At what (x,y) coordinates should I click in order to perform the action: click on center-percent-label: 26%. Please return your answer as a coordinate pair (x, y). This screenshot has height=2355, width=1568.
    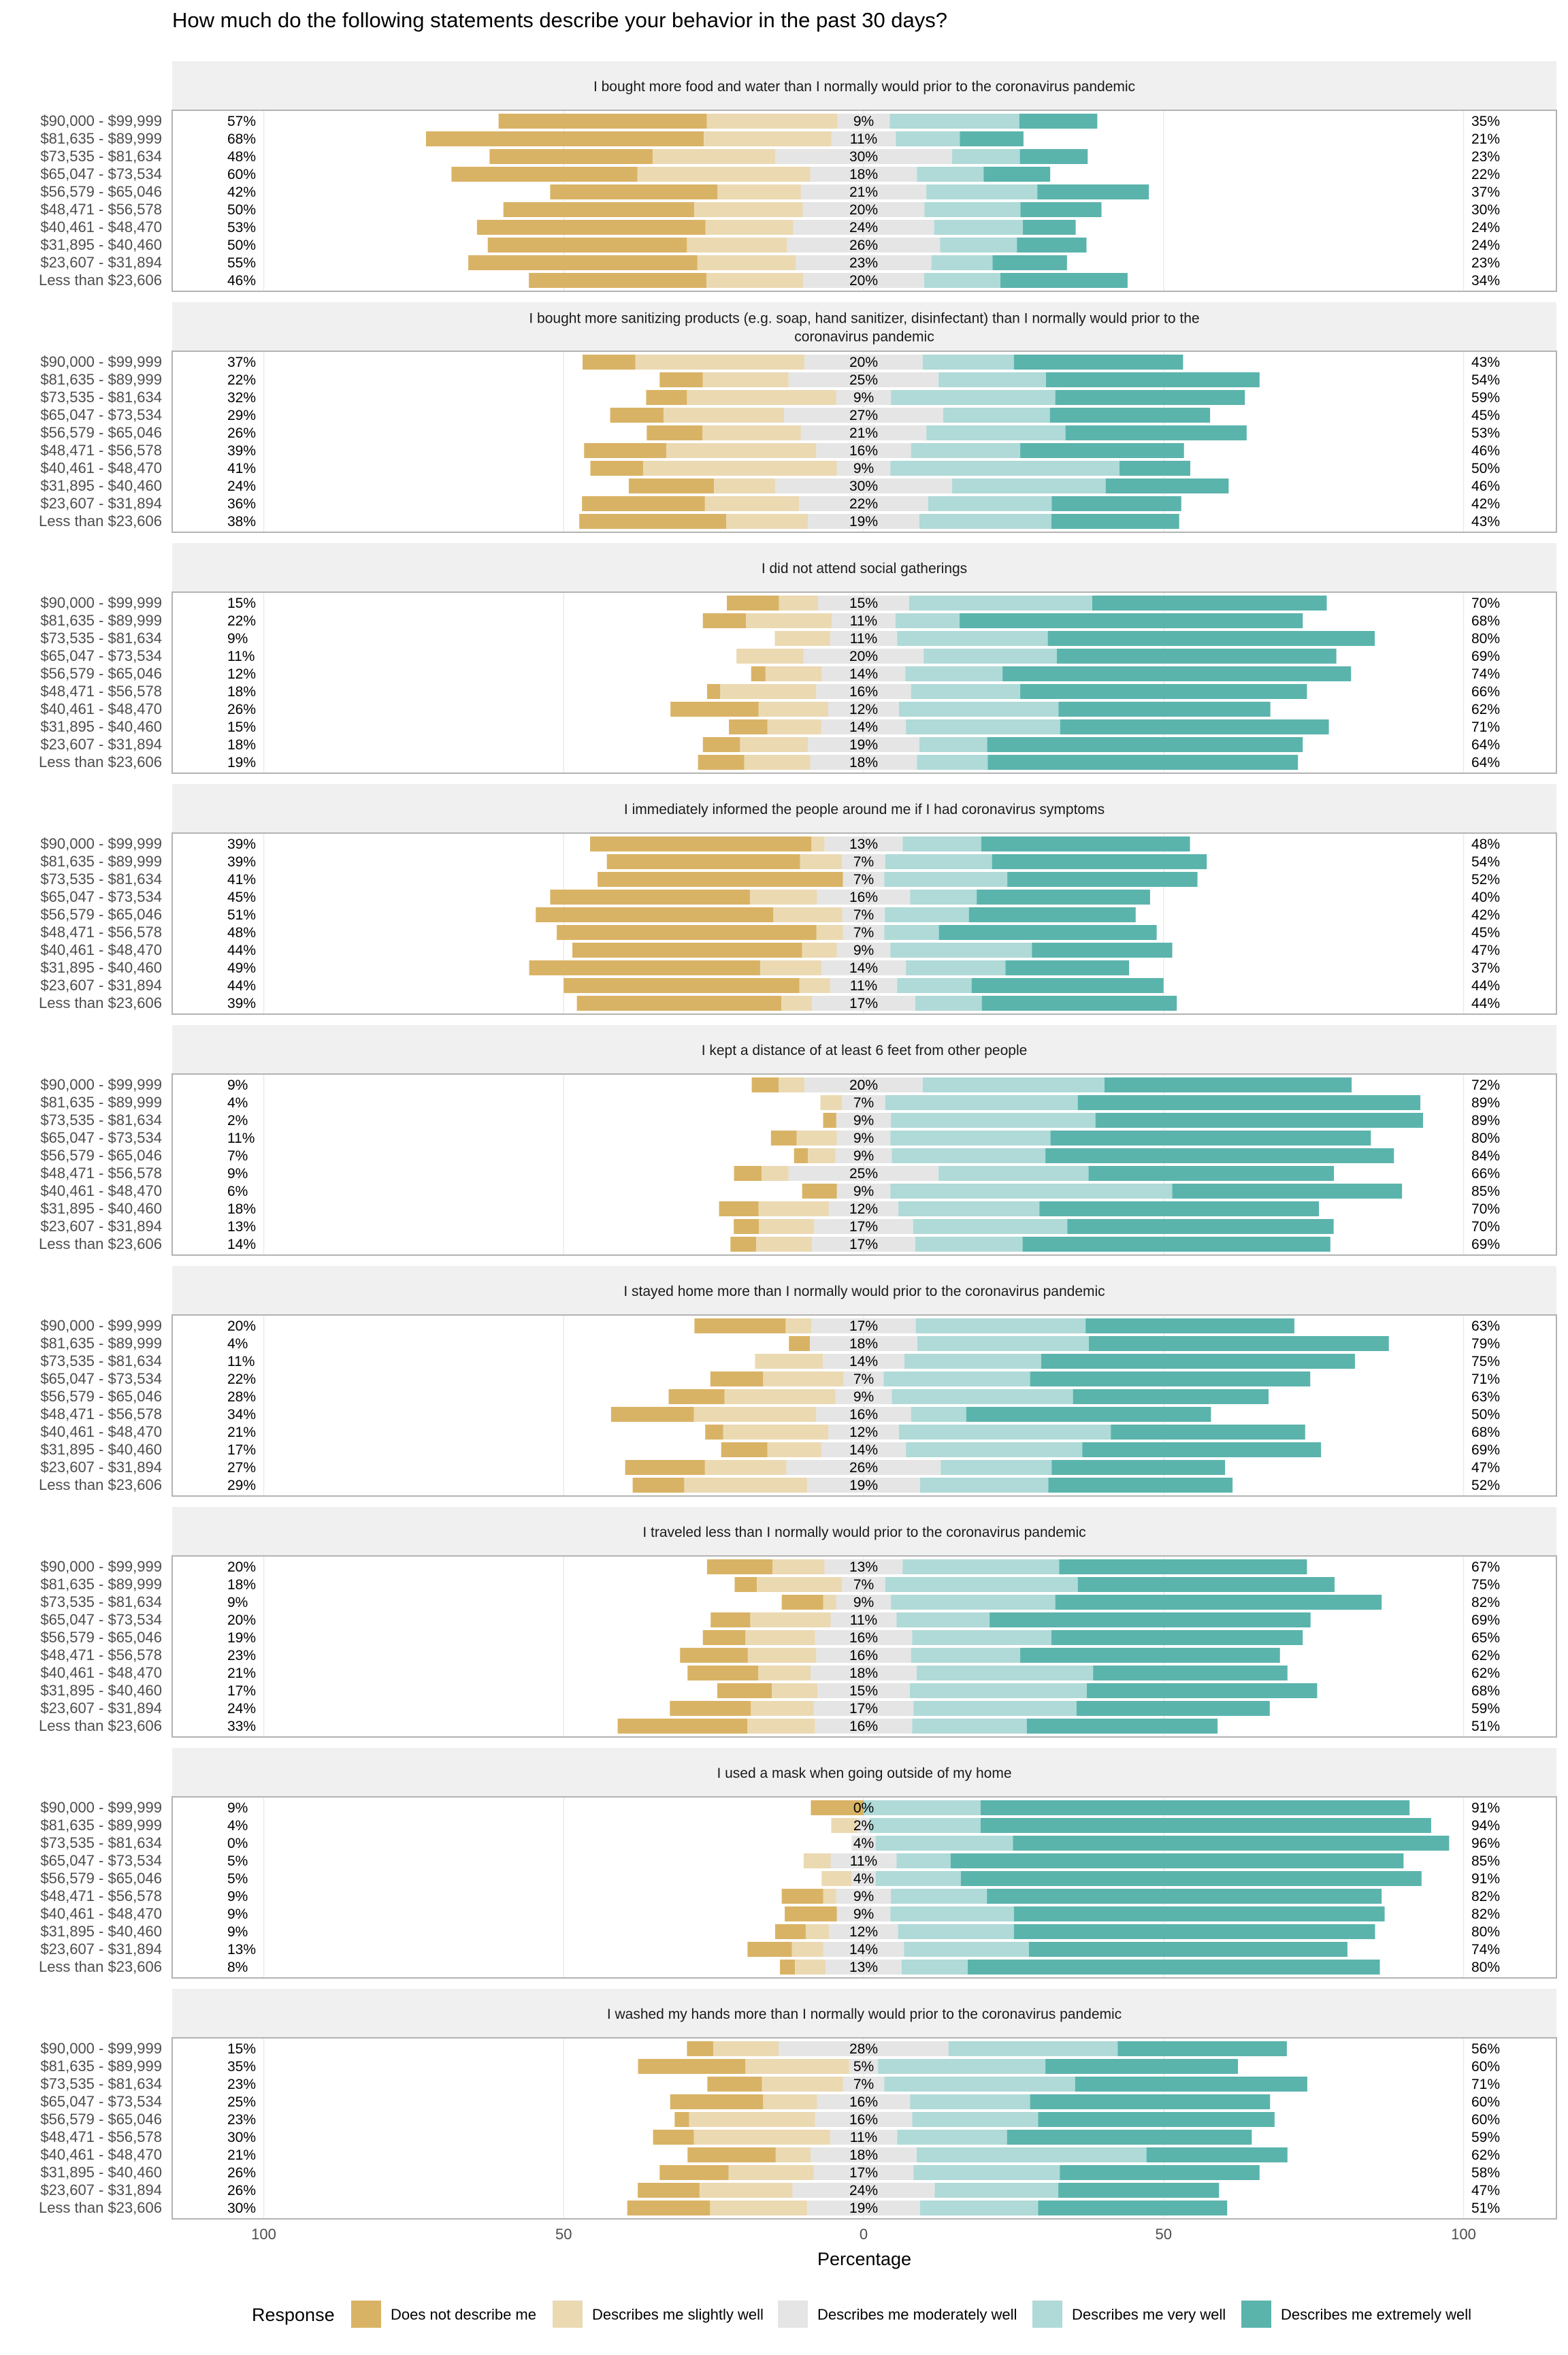
    Looking at the image, I should click on (864, 1468).